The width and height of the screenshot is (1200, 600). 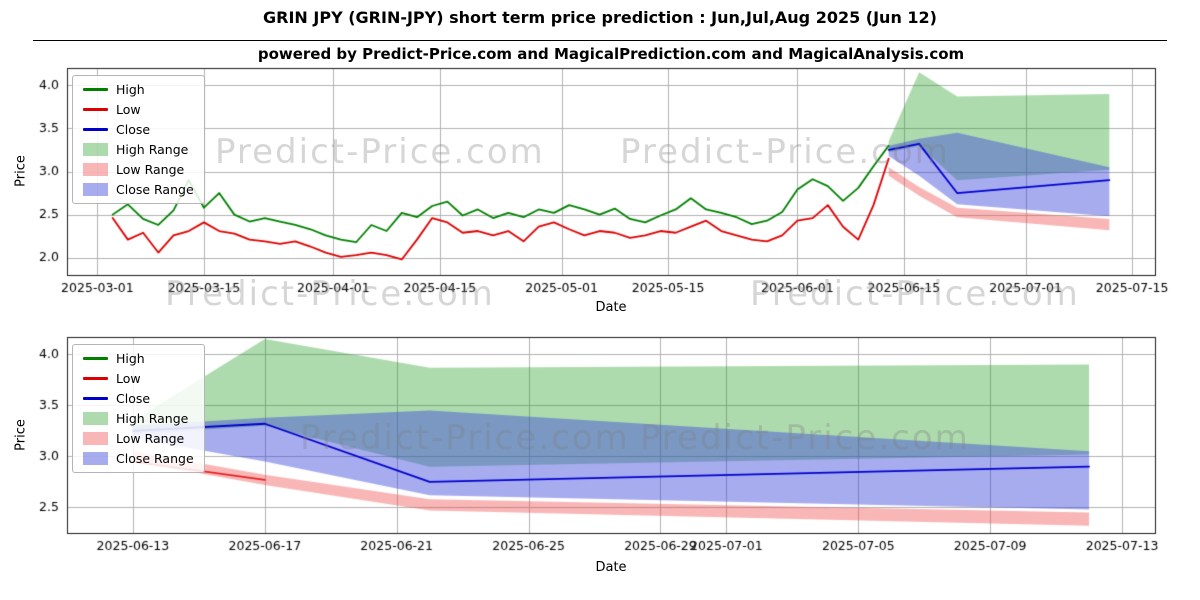 What do you see at coordinates (21, 171) in the screenshot?
I see `top-chart-ylabel: Price` at bounding box center [21, 171].